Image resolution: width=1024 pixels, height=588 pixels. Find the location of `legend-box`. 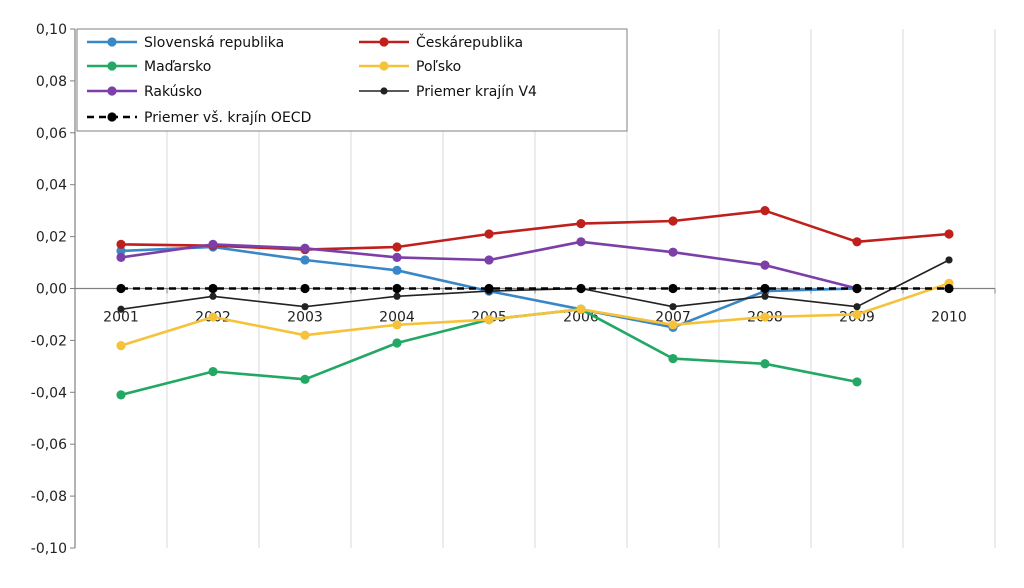

legend-box is located at coordinates (352, 80).